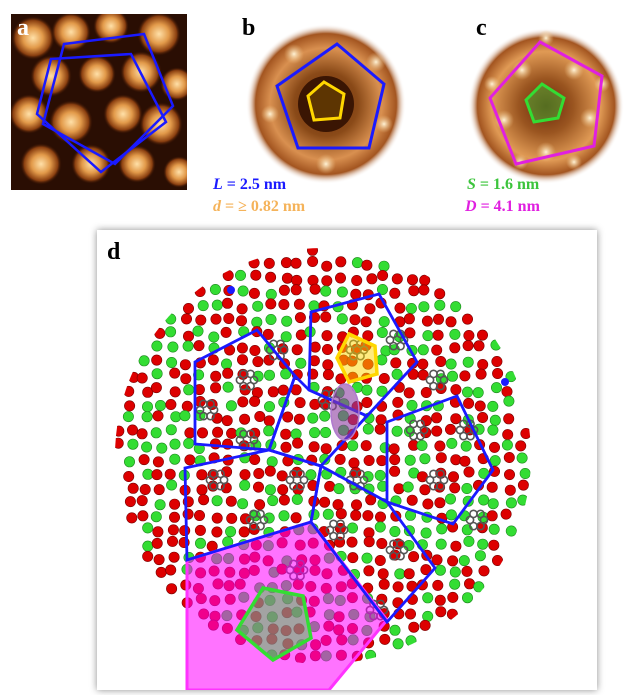  I want to click on purple-ellipse, so click(345, 412).